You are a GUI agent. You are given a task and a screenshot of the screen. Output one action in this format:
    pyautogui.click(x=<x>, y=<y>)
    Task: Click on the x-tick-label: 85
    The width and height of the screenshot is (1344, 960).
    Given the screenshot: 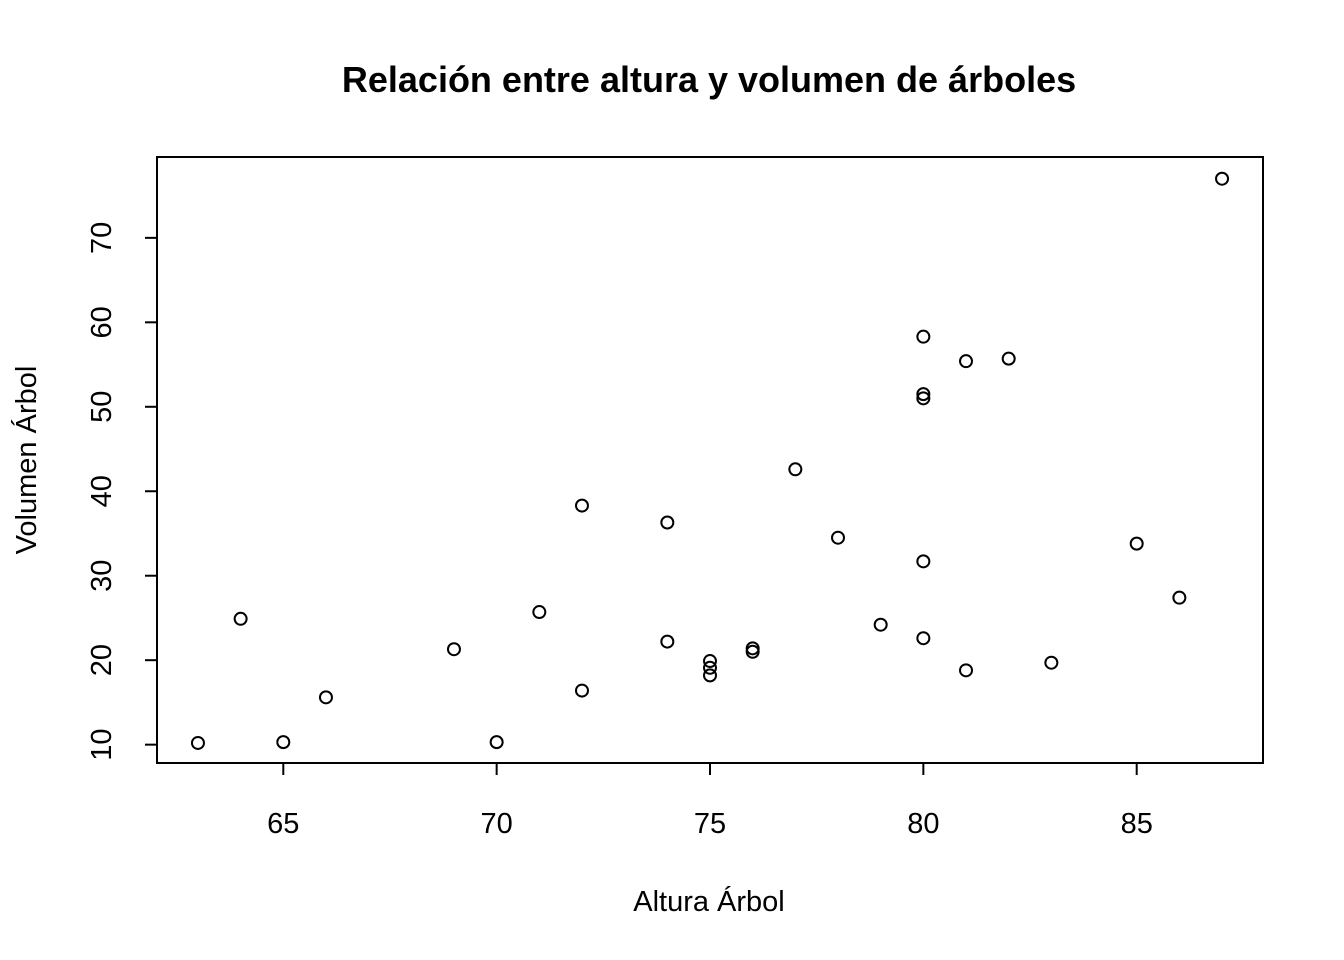 What is the action you would take?
    pyautogui.click(x=1137, y=824)
    